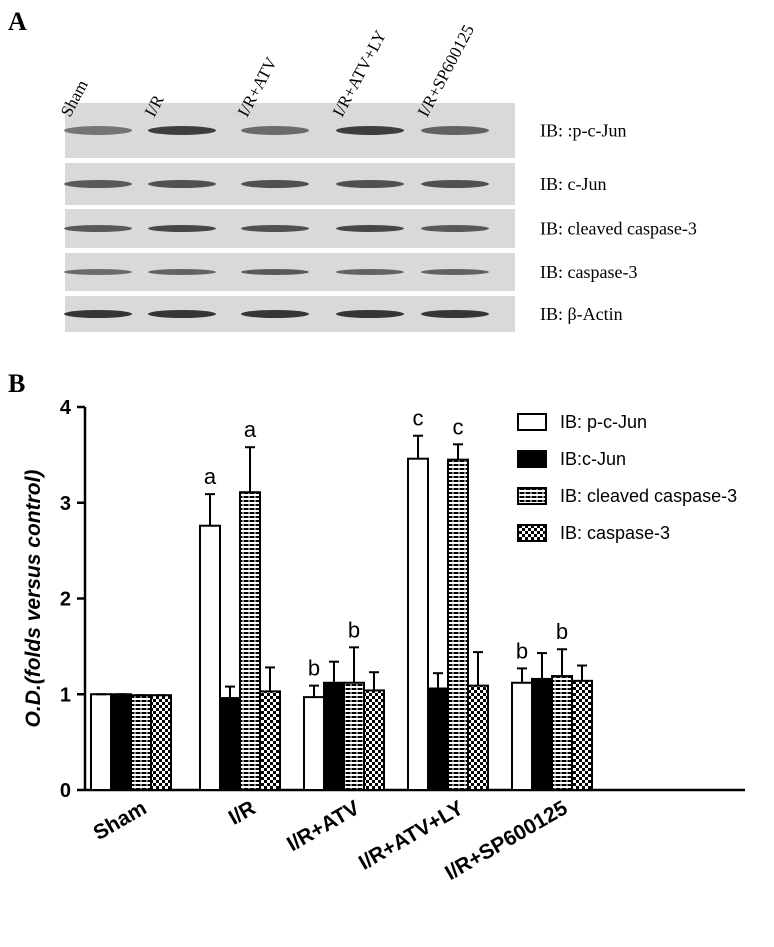 This screenshot has height=947, width=774. I want to click on legend-label: IB: cleaved caspase-3, so click(648, 496).